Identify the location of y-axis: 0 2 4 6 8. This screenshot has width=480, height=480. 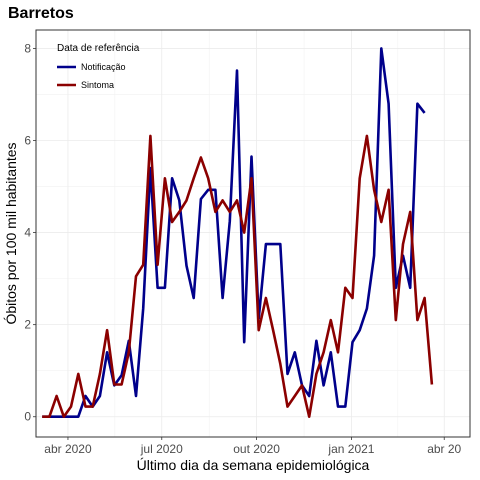
(30, 232).